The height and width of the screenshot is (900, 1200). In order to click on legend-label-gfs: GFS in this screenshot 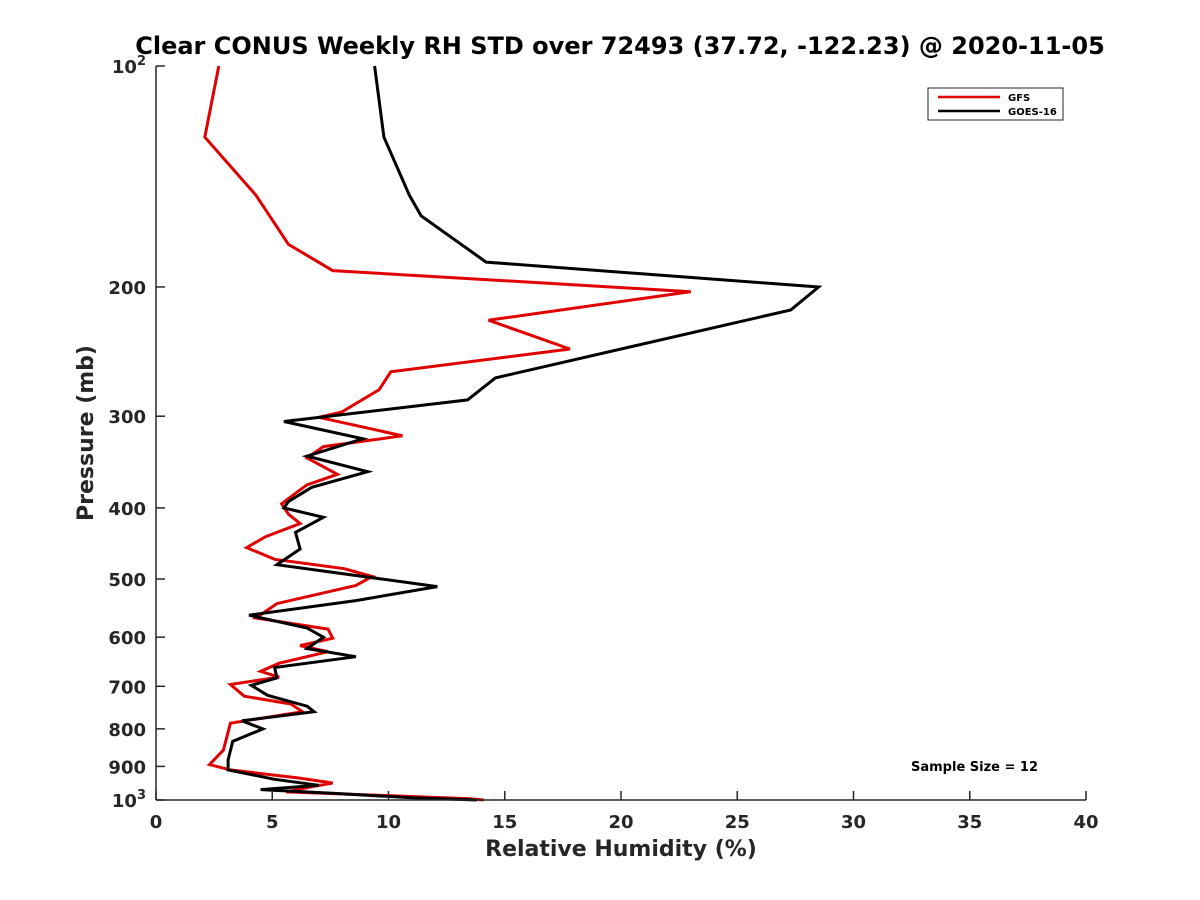, I will do `click(1019, 98)`.